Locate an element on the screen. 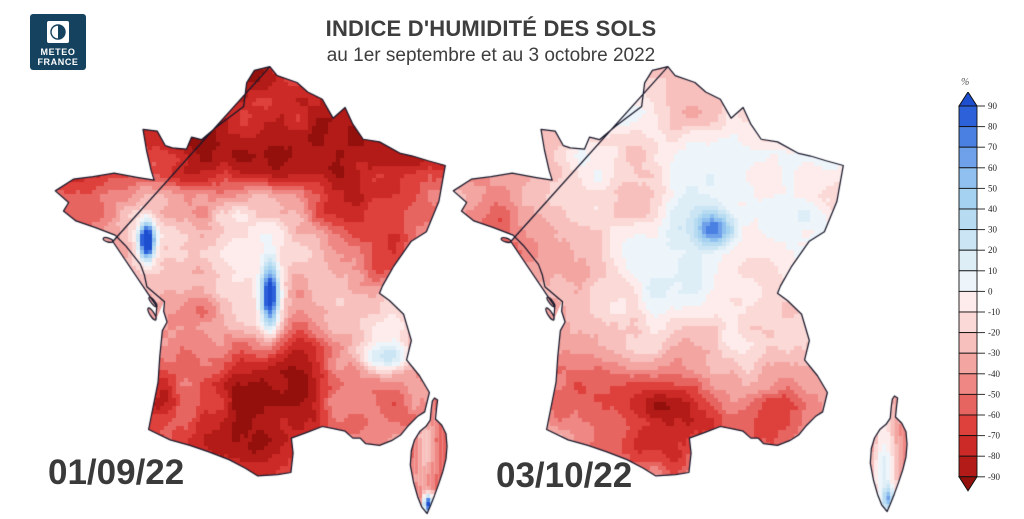 The width and height of the screenshot is (1024, 519). scale-tick-label: 50 is located at coordinates (993, 188).